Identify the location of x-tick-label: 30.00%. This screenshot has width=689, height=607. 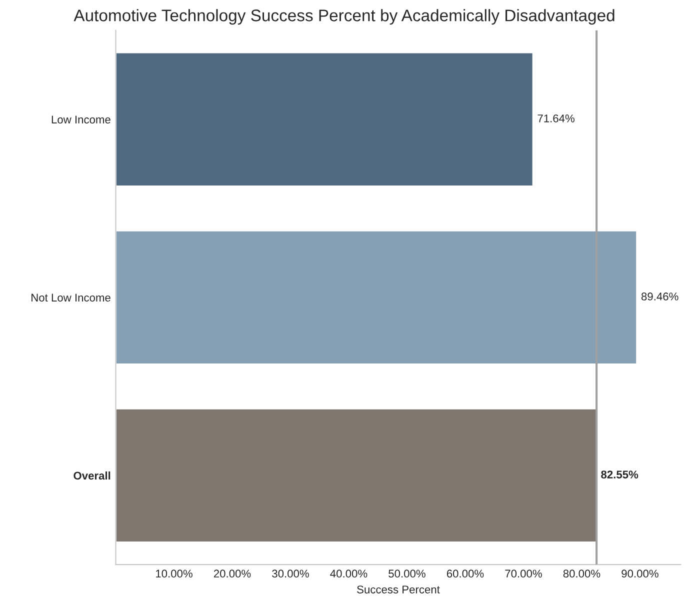
(290, 574).